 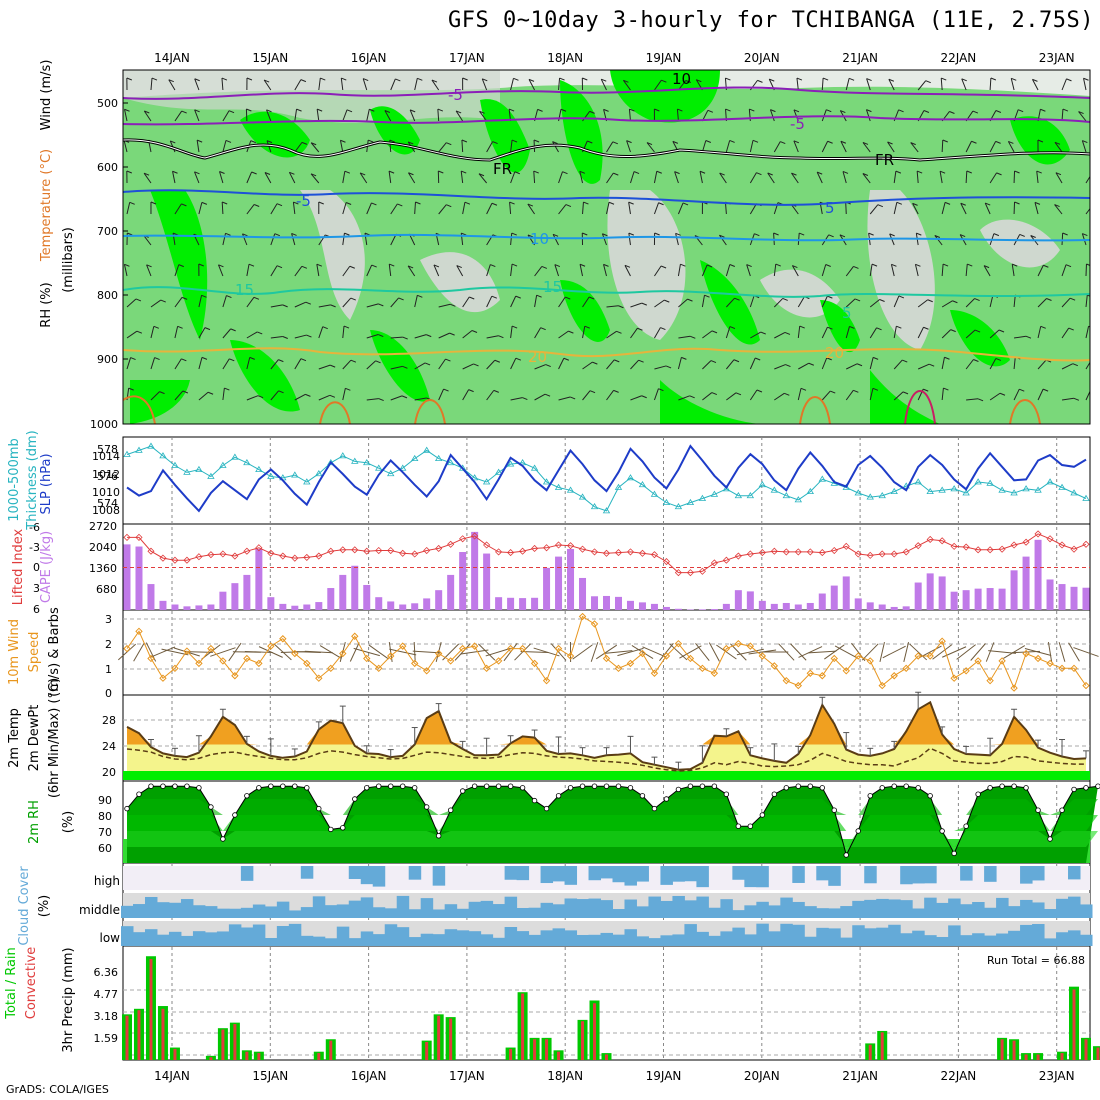 I want to click on temp-base-band, so click(x=606, y=775).